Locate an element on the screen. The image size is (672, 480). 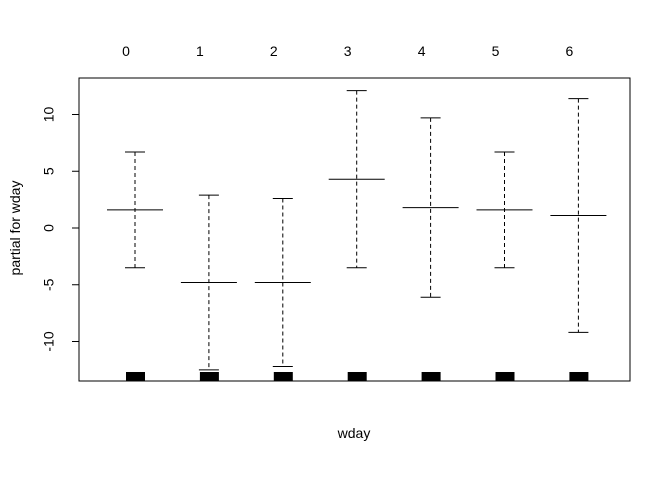
x-category-label: 3 is located at coordinates (348, 51).